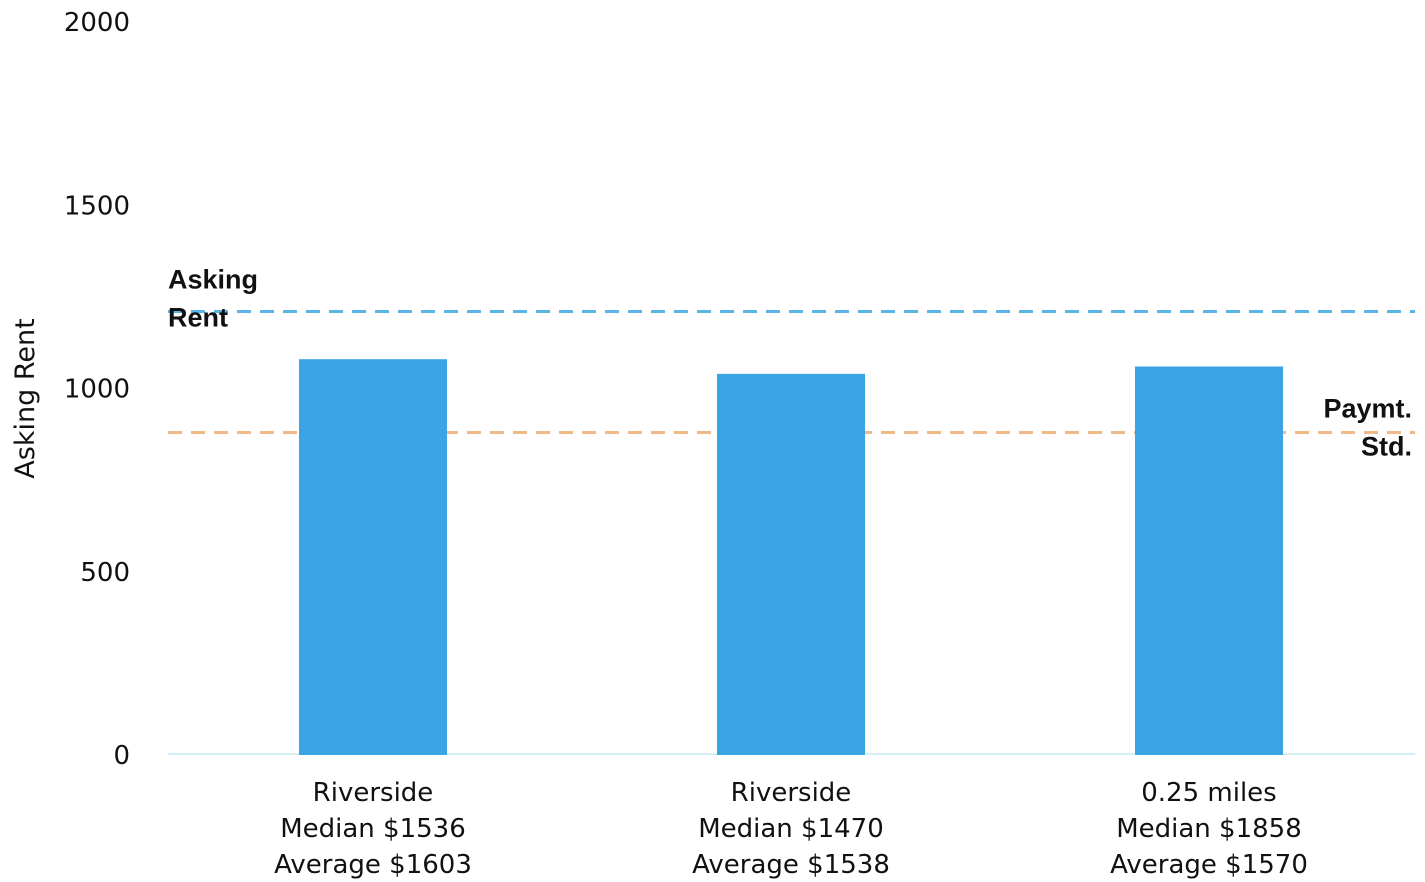 Image resolution: width=1425 pixels, height=882 pixels. I want to click on category-label: 0.25 miles, so click(1208, 793).